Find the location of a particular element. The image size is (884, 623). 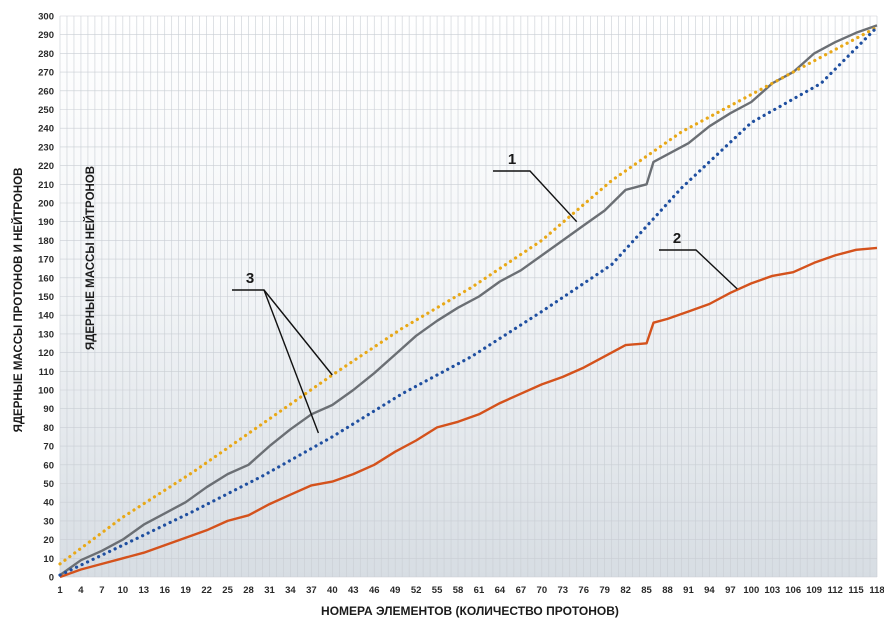

y-tick-label: 30 is located at coordinates (48, 521).